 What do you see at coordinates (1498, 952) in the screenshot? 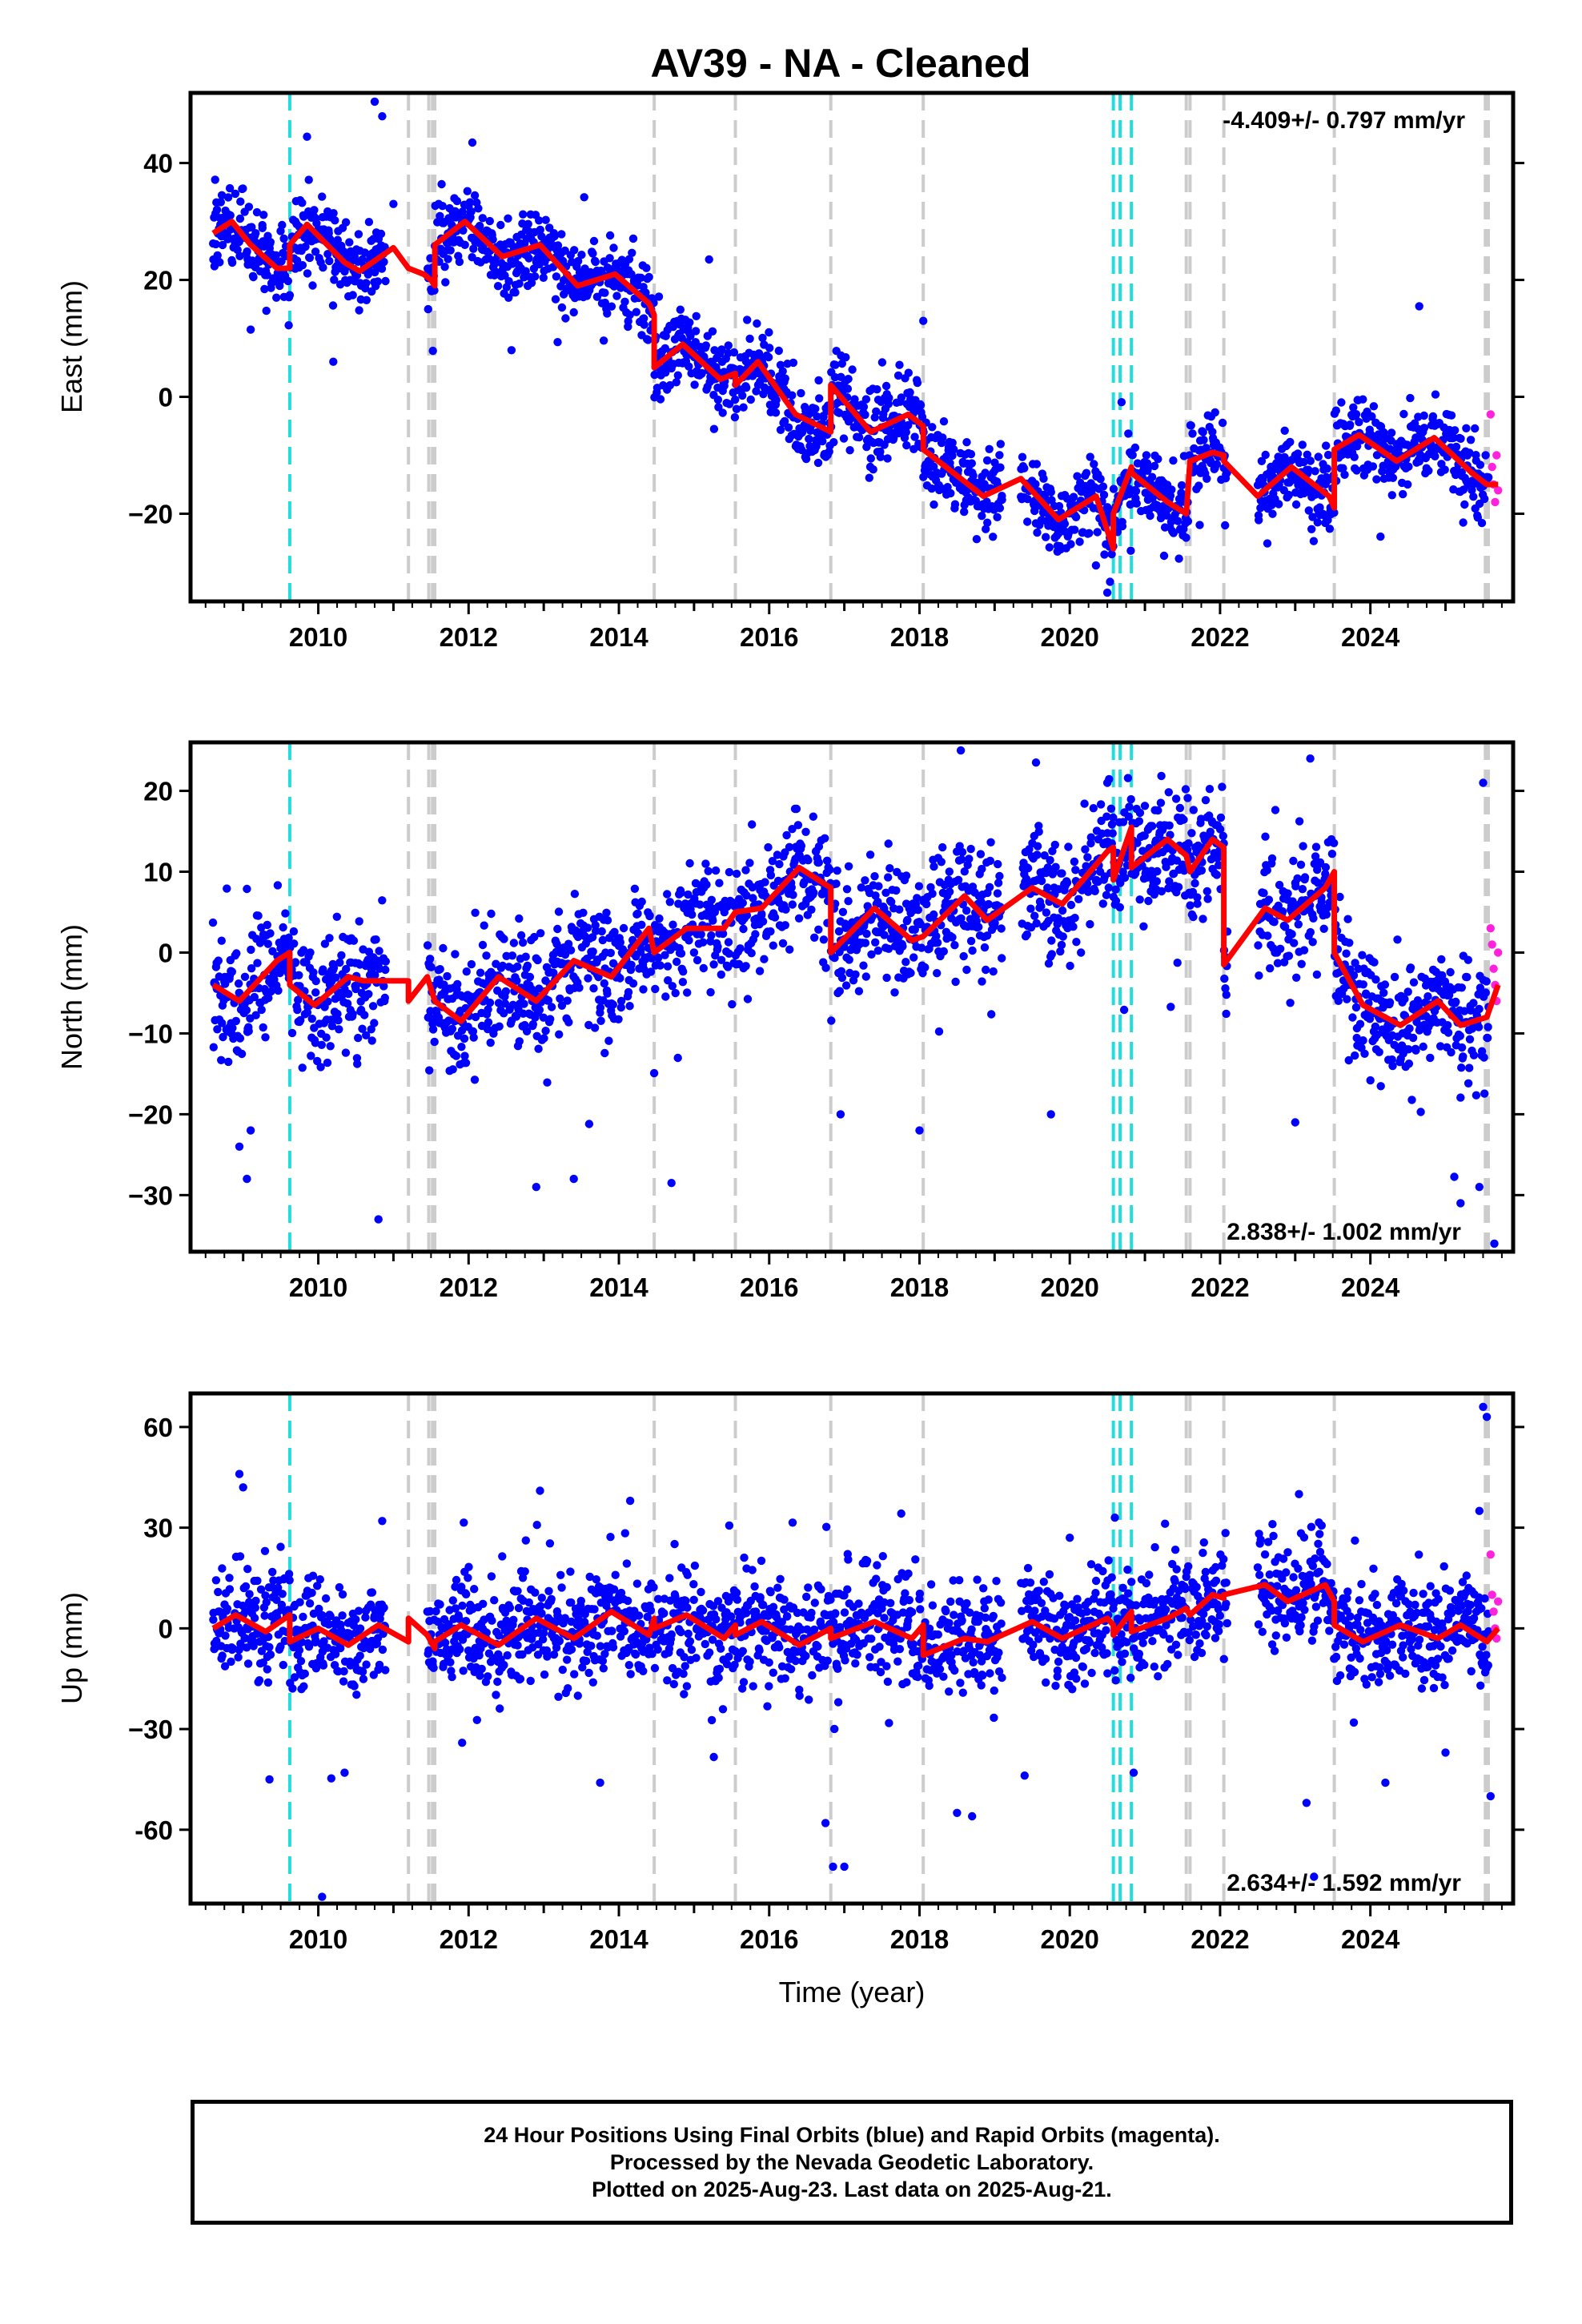
I see `north-rapid-point` at bounding box center [1498, 952].